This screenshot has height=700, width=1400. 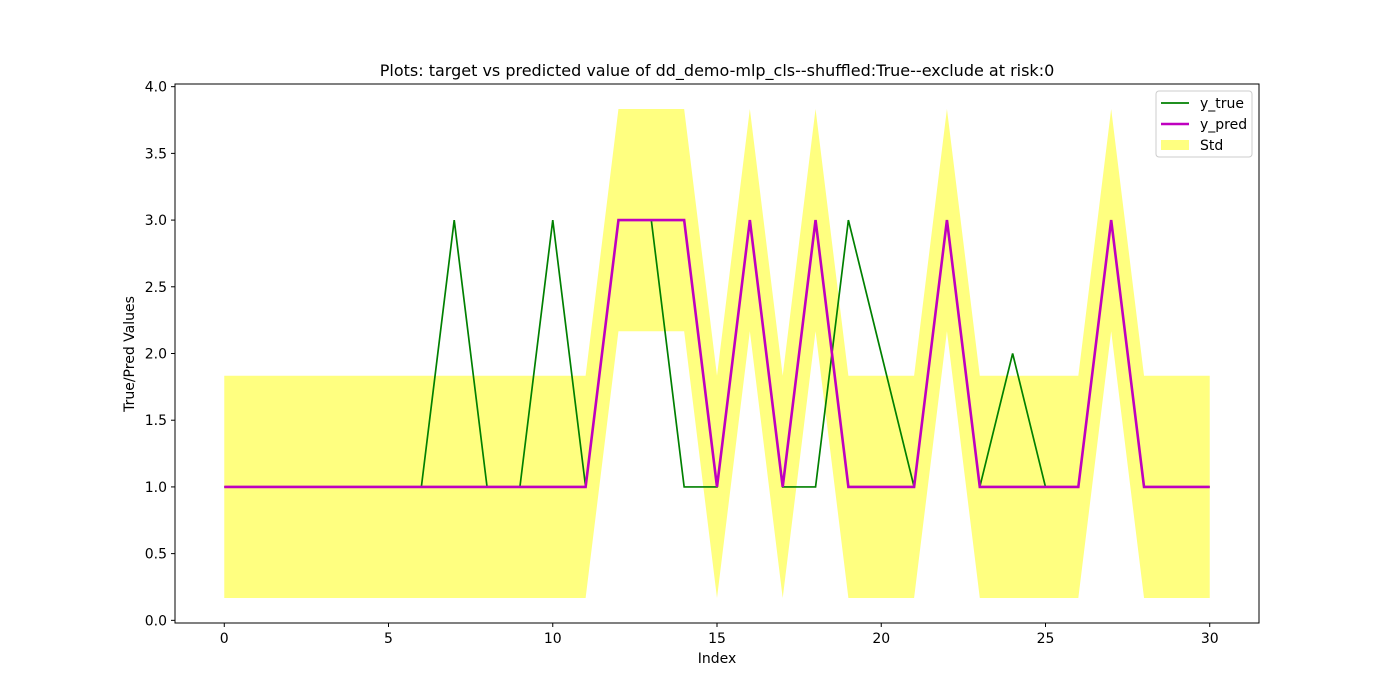 What do you see at coordinates (881, 639) in the screenshot?
I see `x-tick-label: 20` at bounding box center [881, 639].